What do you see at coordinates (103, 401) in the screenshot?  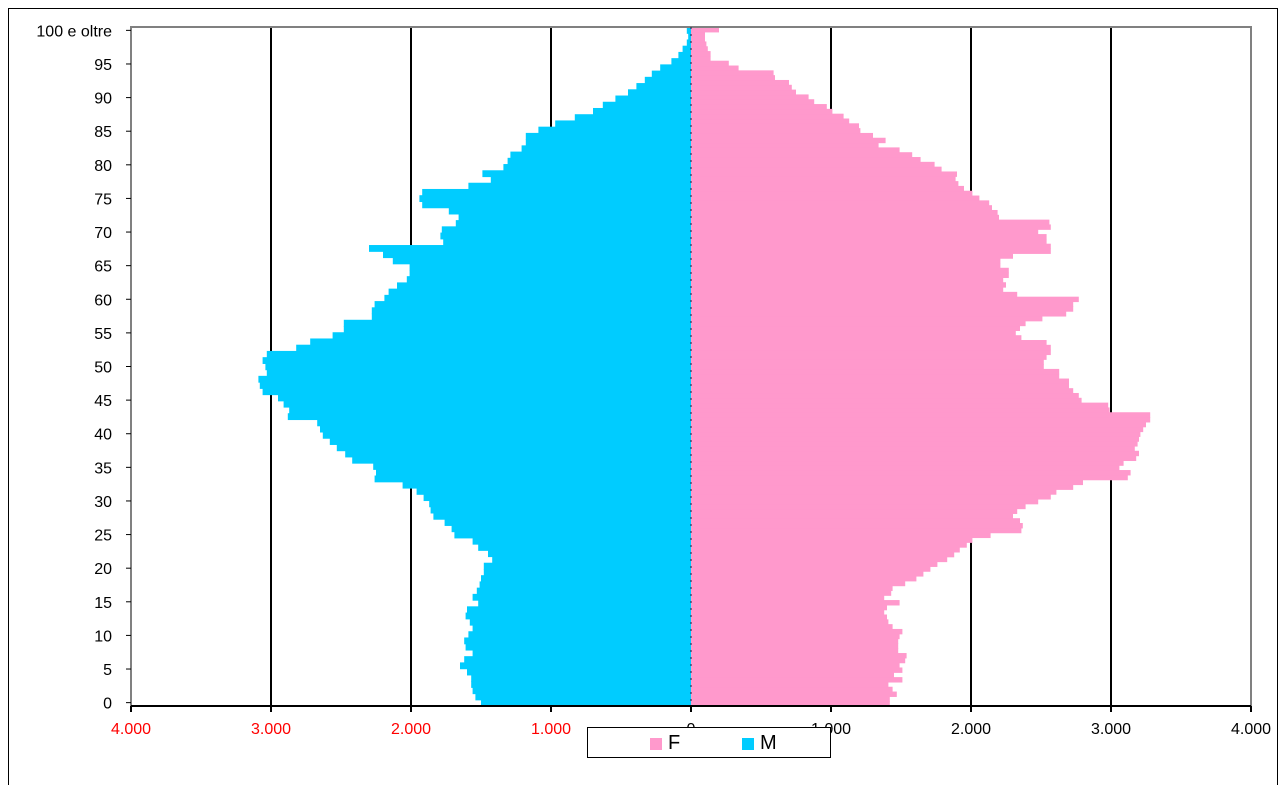 I see `y-tick-label: 45` at bounding box center [103, 401].